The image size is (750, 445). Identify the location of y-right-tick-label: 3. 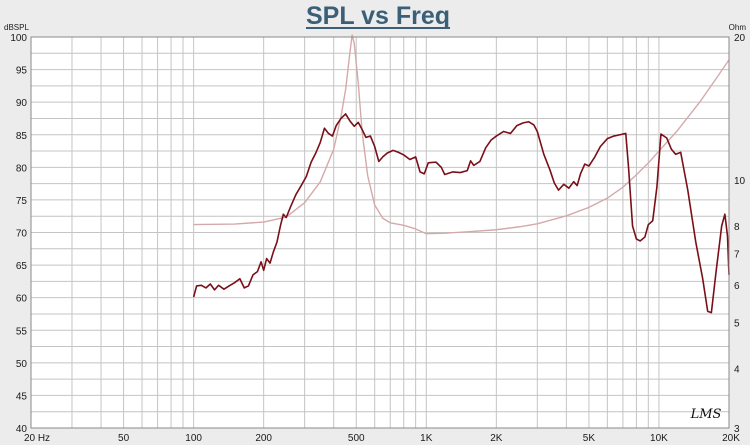
(737, 429).